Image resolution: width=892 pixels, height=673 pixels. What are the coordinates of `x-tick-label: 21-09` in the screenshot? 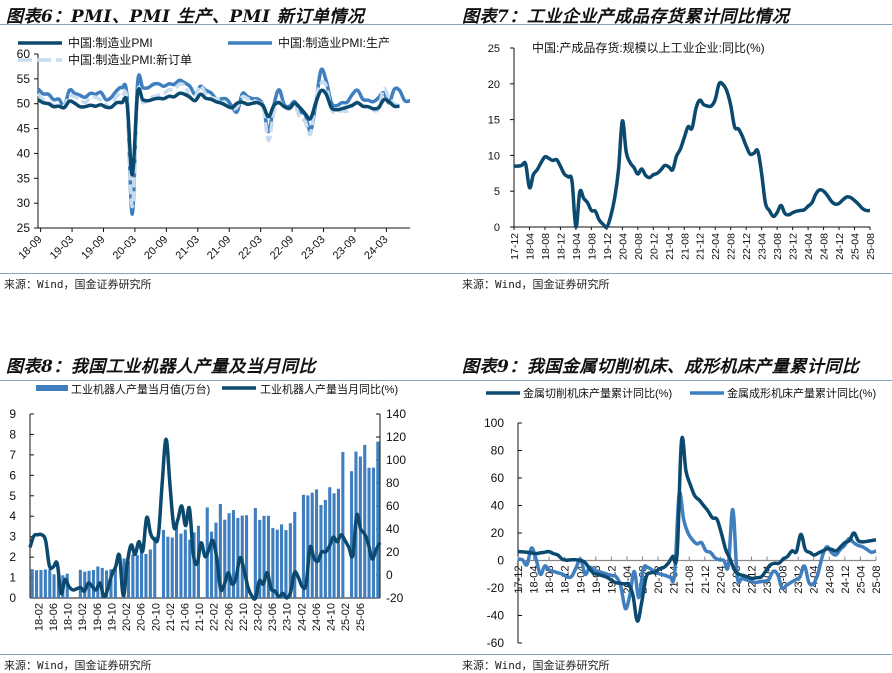 It's located at (219, 248).